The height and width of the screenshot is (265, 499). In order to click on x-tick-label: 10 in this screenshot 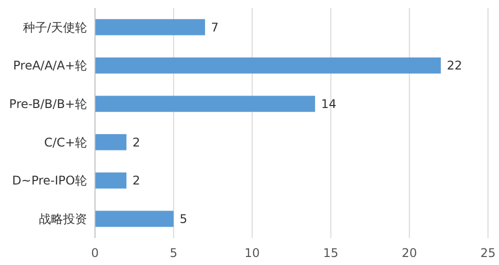, I will do `click(252, 253)`.